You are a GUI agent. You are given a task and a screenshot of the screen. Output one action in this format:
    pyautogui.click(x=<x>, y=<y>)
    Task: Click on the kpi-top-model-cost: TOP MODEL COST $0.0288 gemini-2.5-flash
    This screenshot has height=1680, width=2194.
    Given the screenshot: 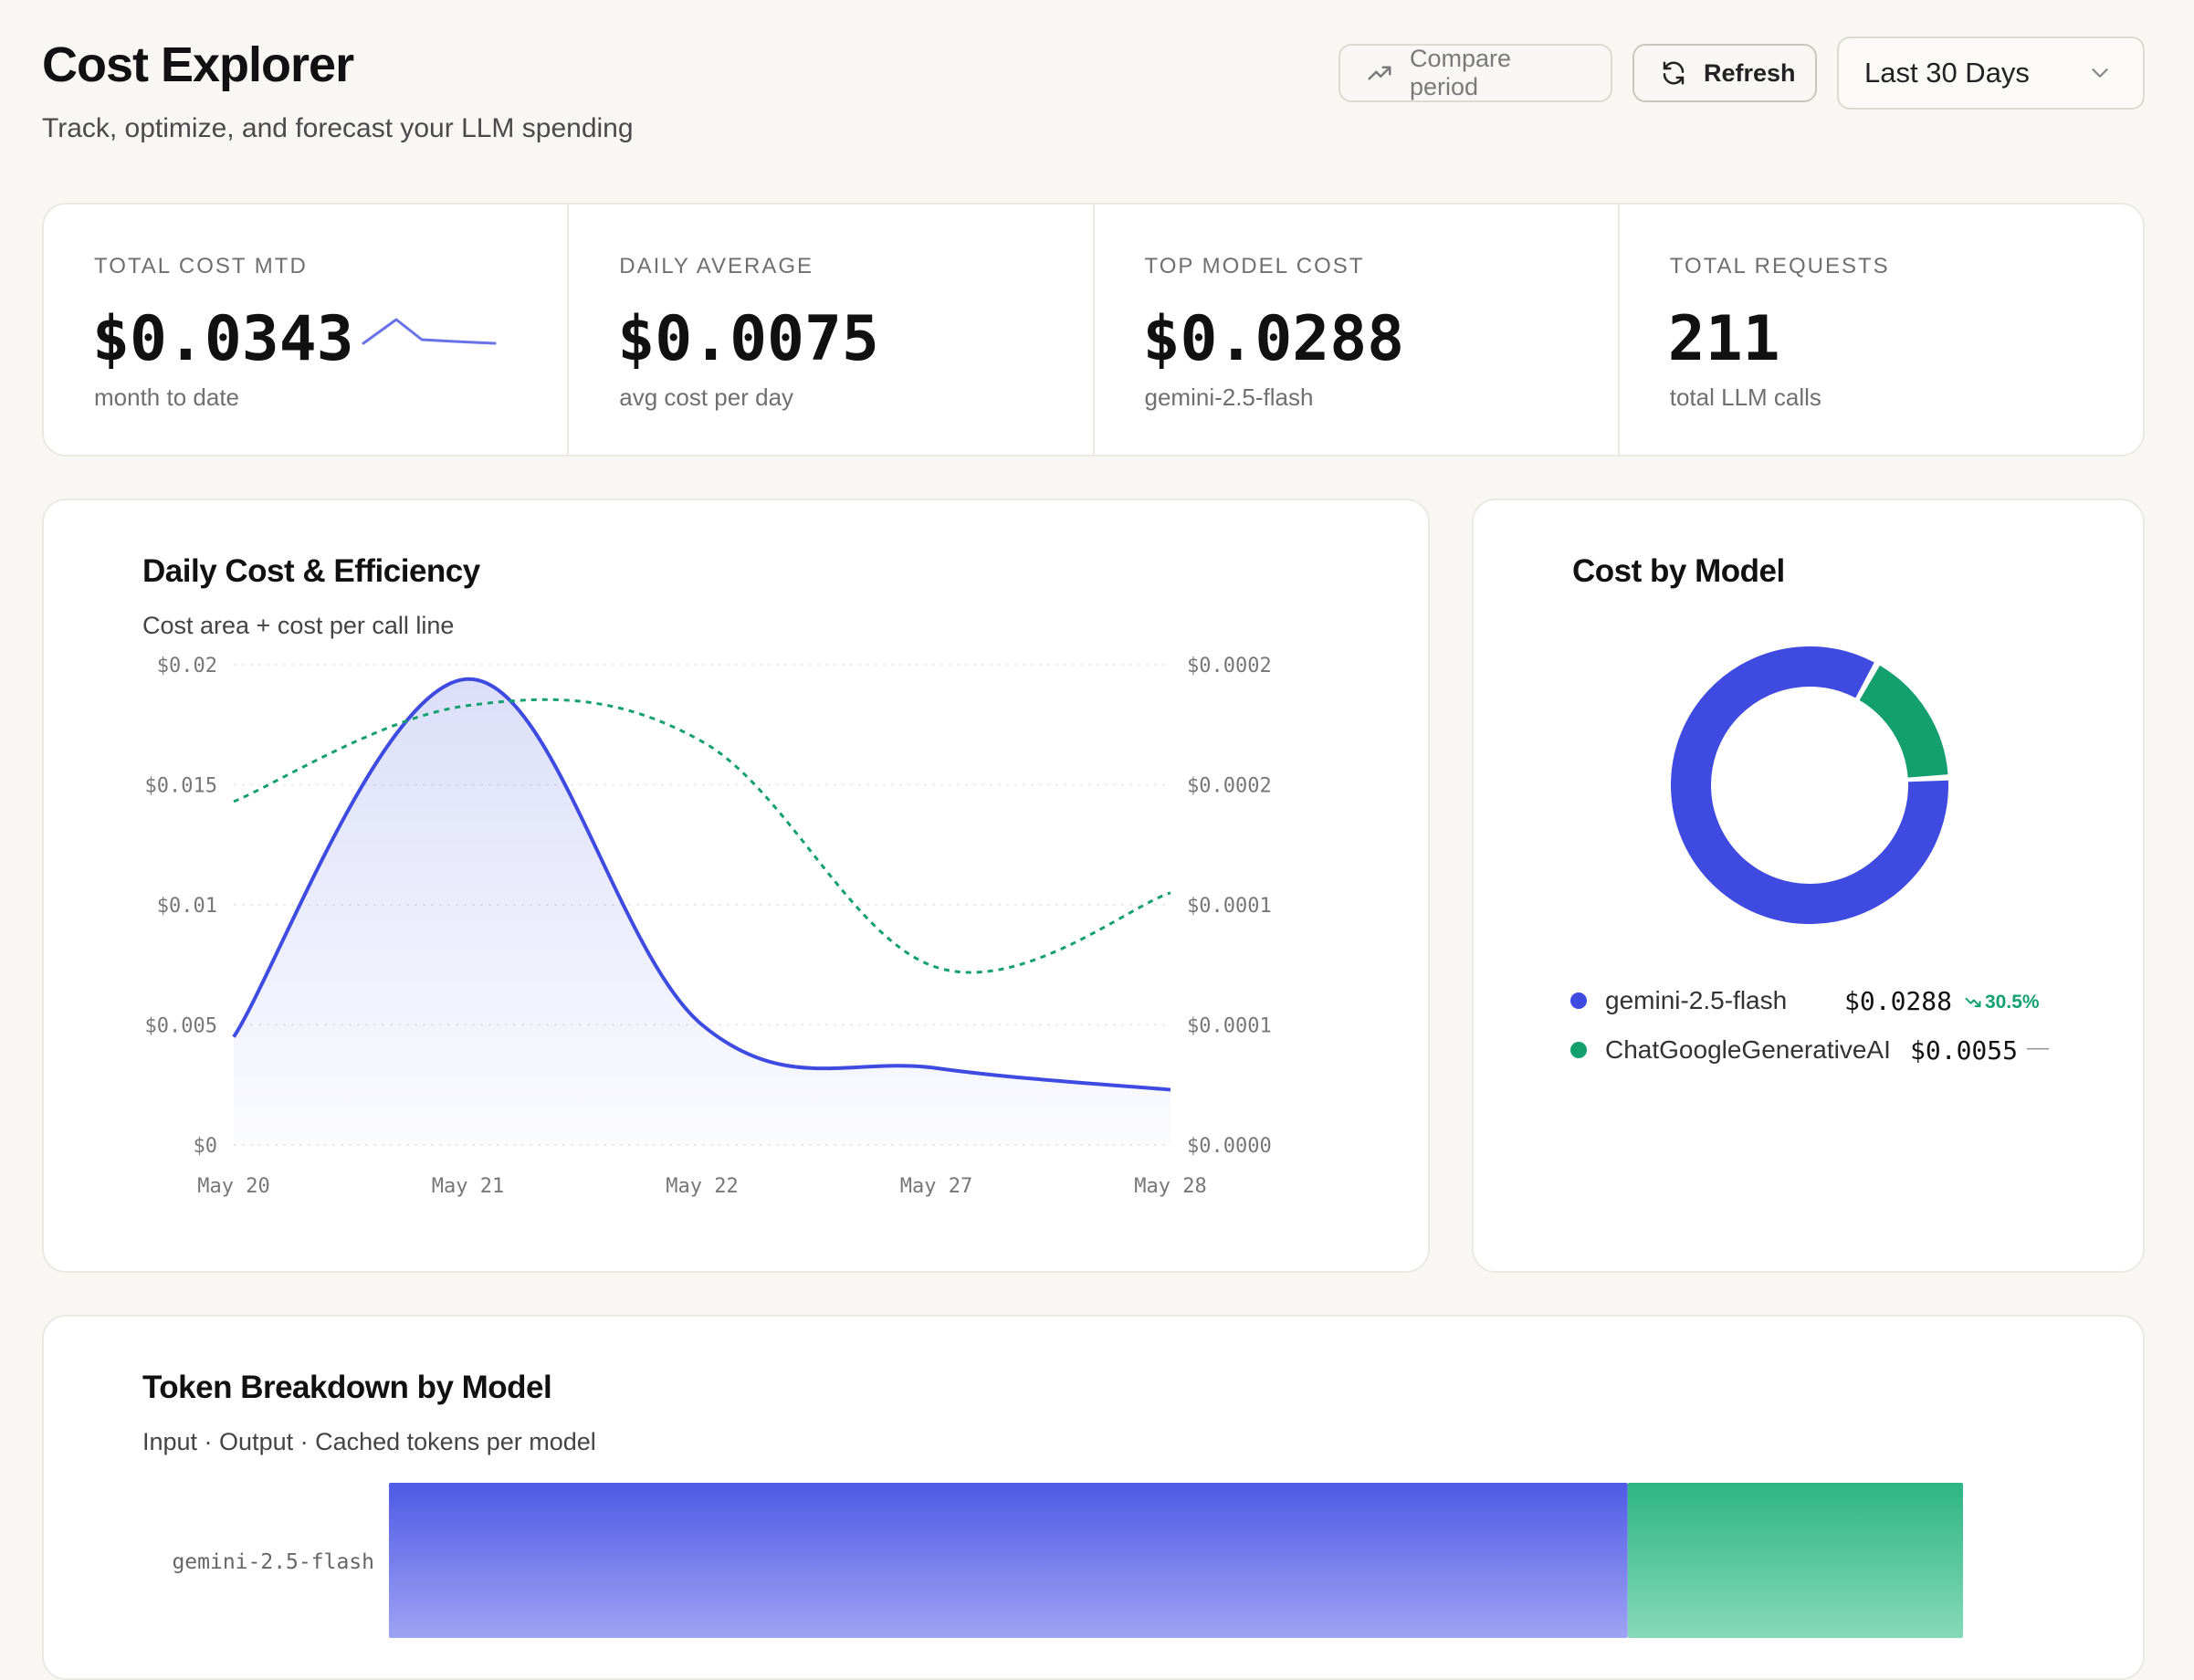 What is the action you would take?
    pyautogui.click(x=1357, y=330)
    